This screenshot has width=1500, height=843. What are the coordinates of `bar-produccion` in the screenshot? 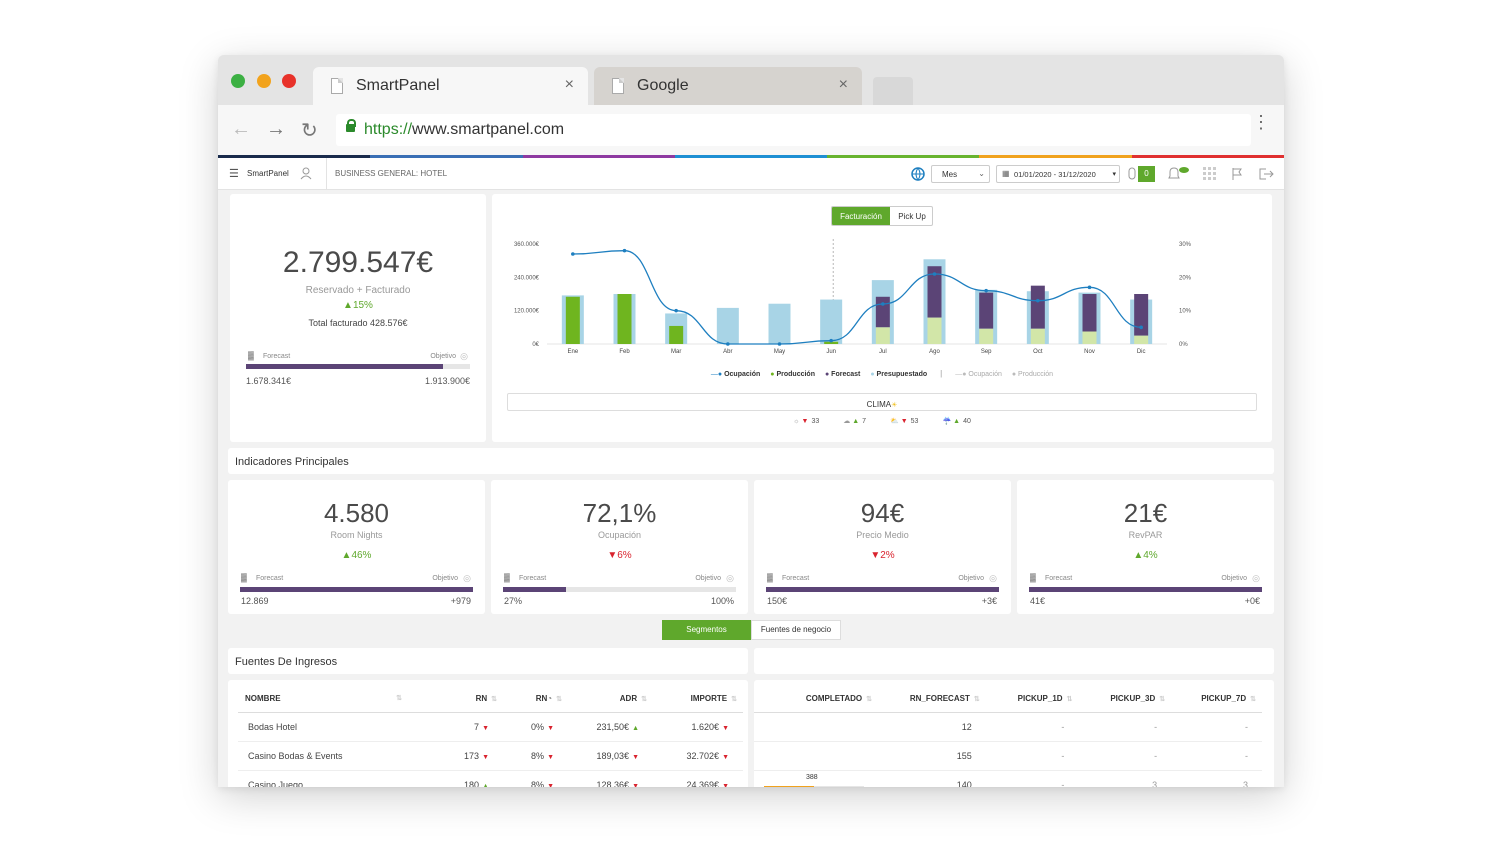 It's located at (934, 330).